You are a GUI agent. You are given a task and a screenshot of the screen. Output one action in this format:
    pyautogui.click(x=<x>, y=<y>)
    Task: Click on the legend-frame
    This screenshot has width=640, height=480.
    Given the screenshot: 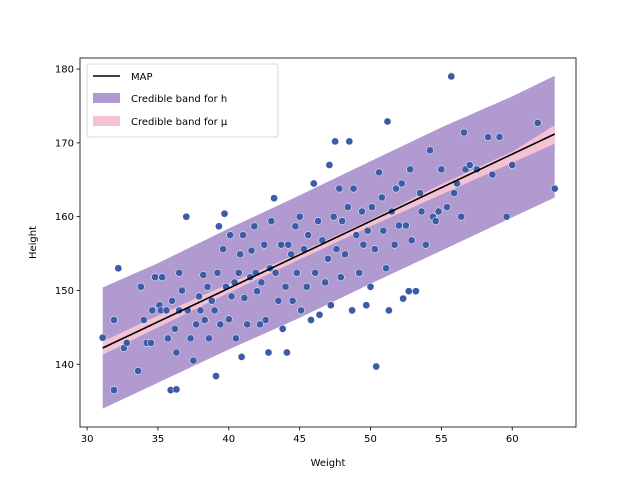 What is the action you would take?
    pyautogui.click(x=182, y=100)
    